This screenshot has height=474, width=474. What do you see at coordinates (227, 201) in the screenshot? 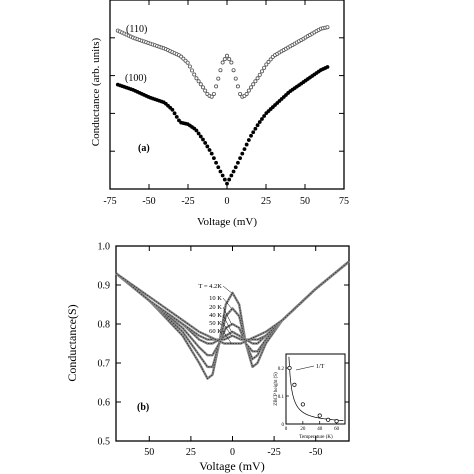
I see `panel-a-x-tick-label: 0` at bounding box center [227, 201].